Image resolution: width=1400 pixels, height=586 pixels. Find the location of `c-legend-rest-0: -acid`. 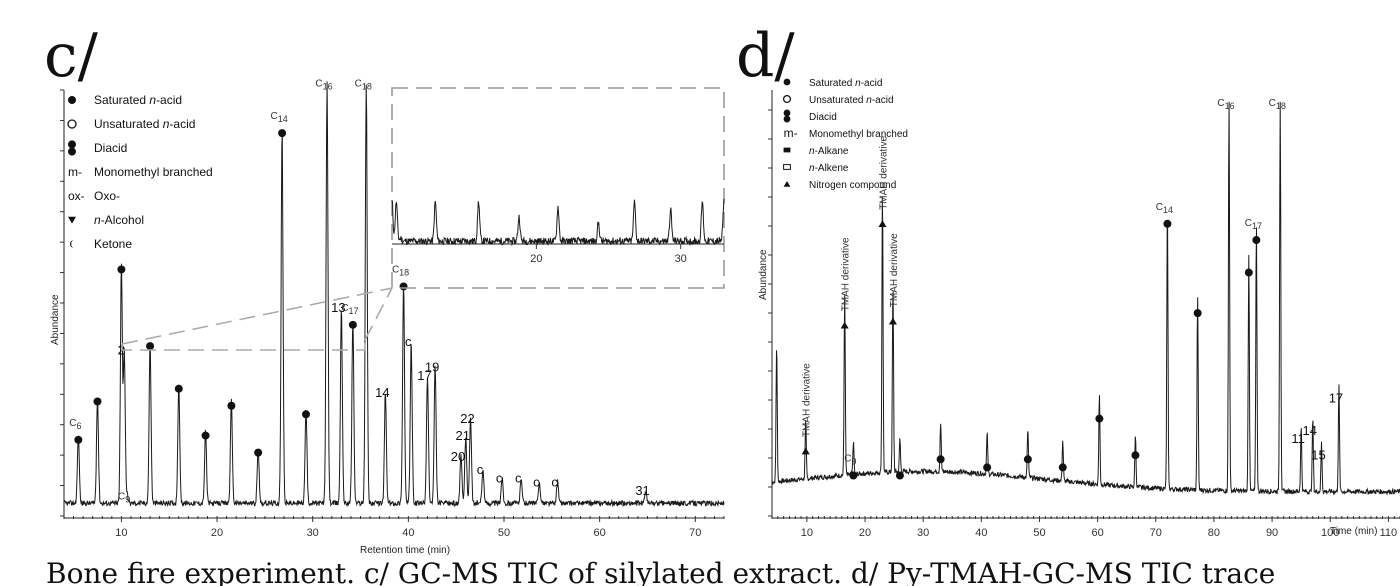

c-legend-rest-0: -acid is located at coordinates (169, 100).